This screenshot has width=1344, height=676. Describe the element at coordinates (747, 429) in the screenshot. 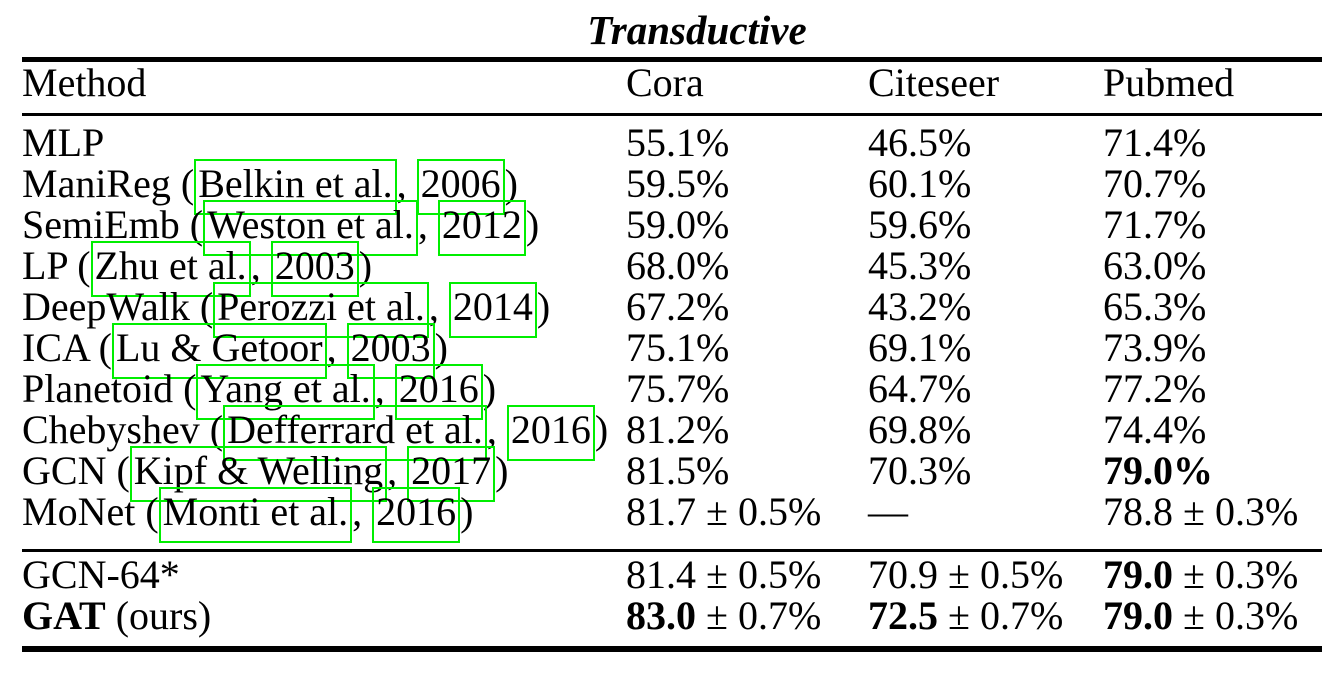

I see `cora-cell: 81.2%` at that location.